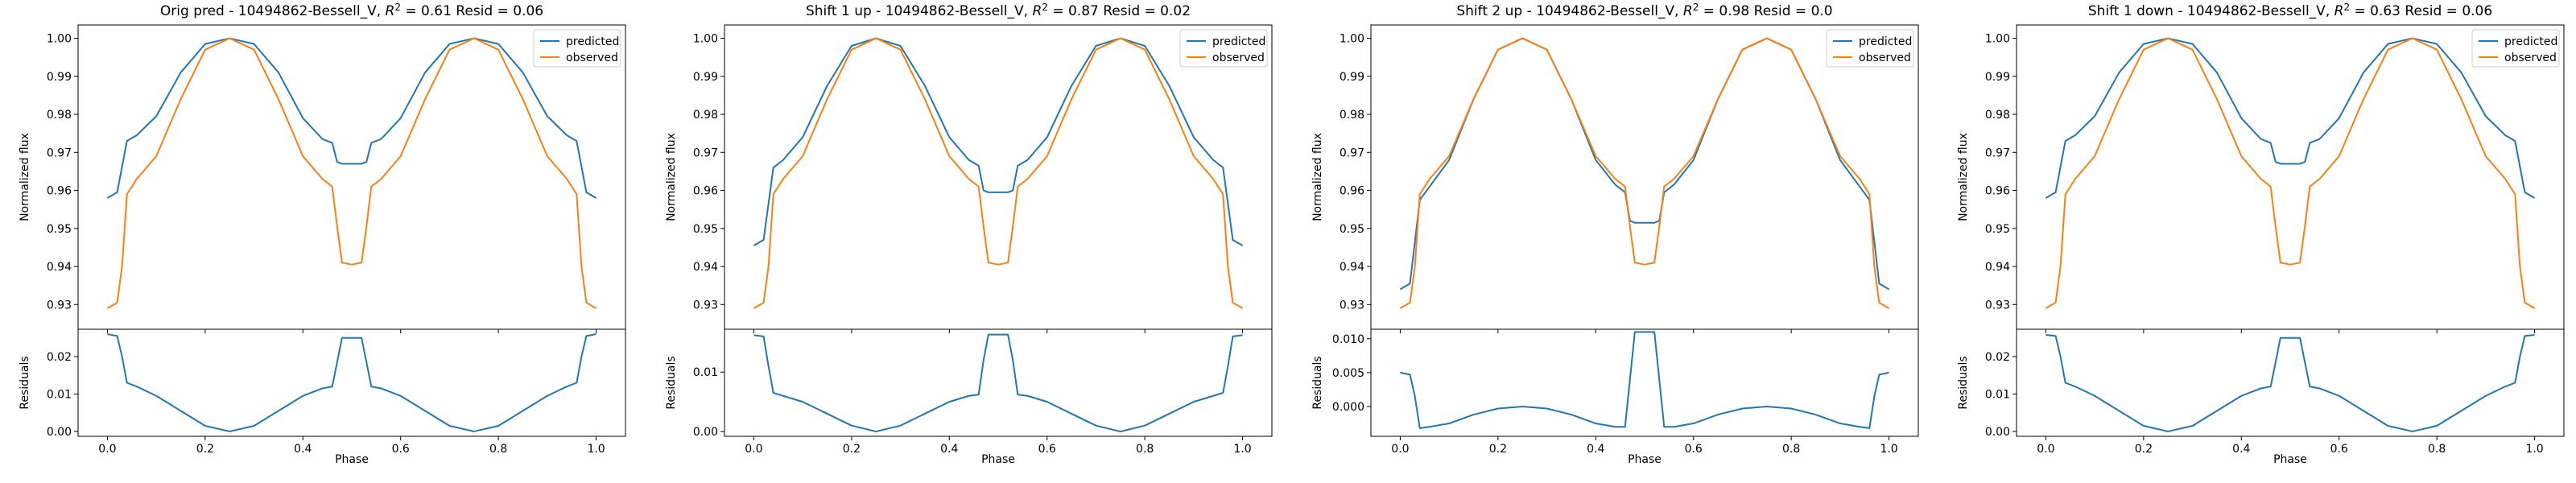 Image resolution: width=2576 pixels, height=483 pixels. I want to click on resid-y-tick-label: 0.000, so click(1348, 407).